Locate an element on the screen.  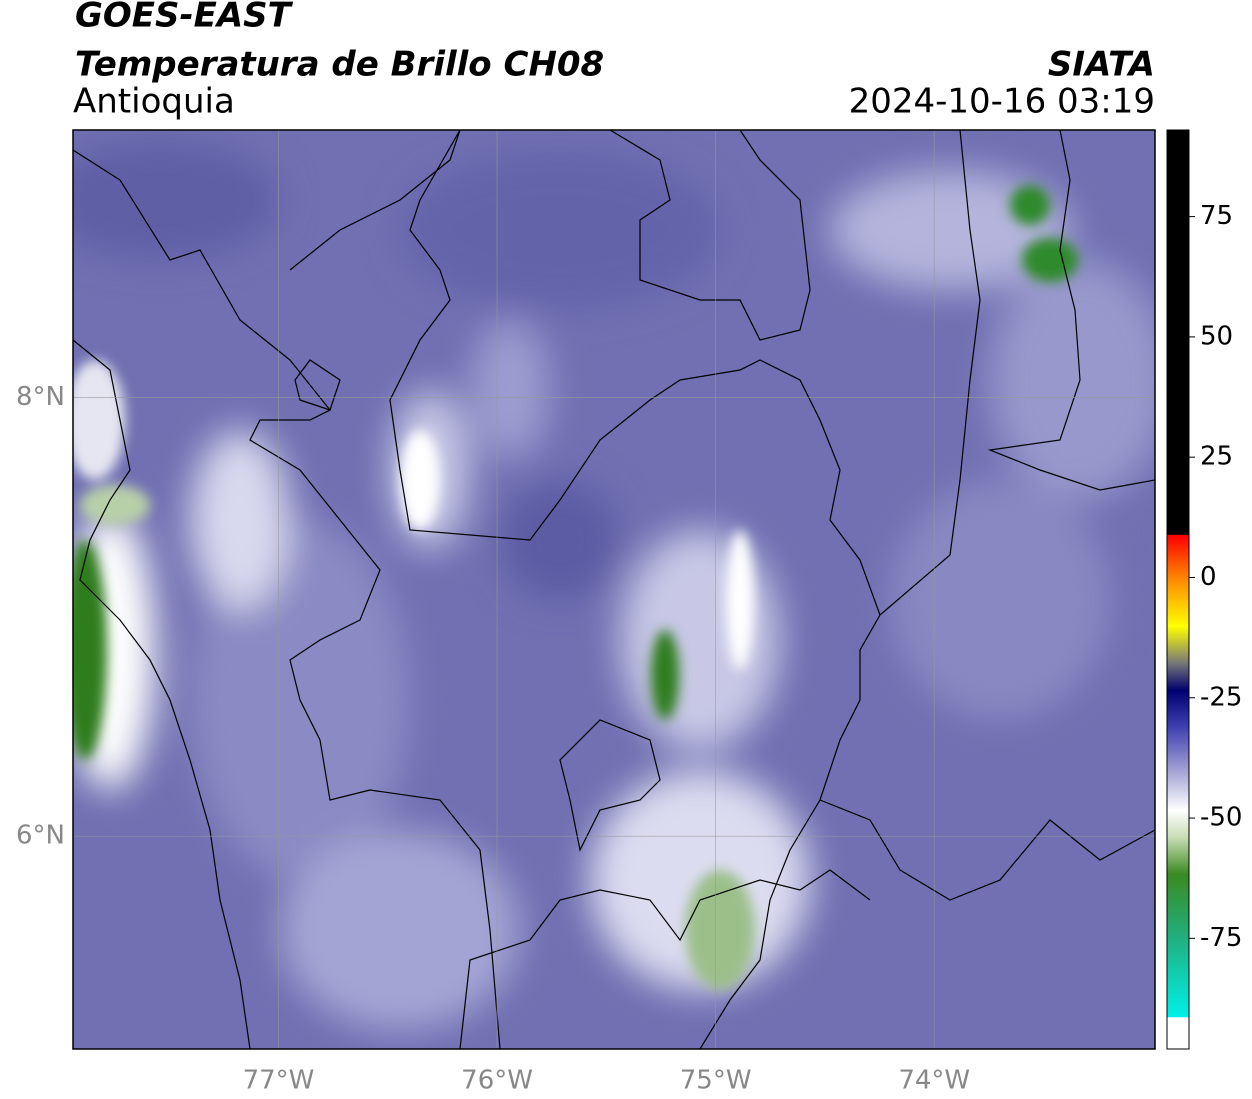
colorbar is located at coordinates (1178, 589).